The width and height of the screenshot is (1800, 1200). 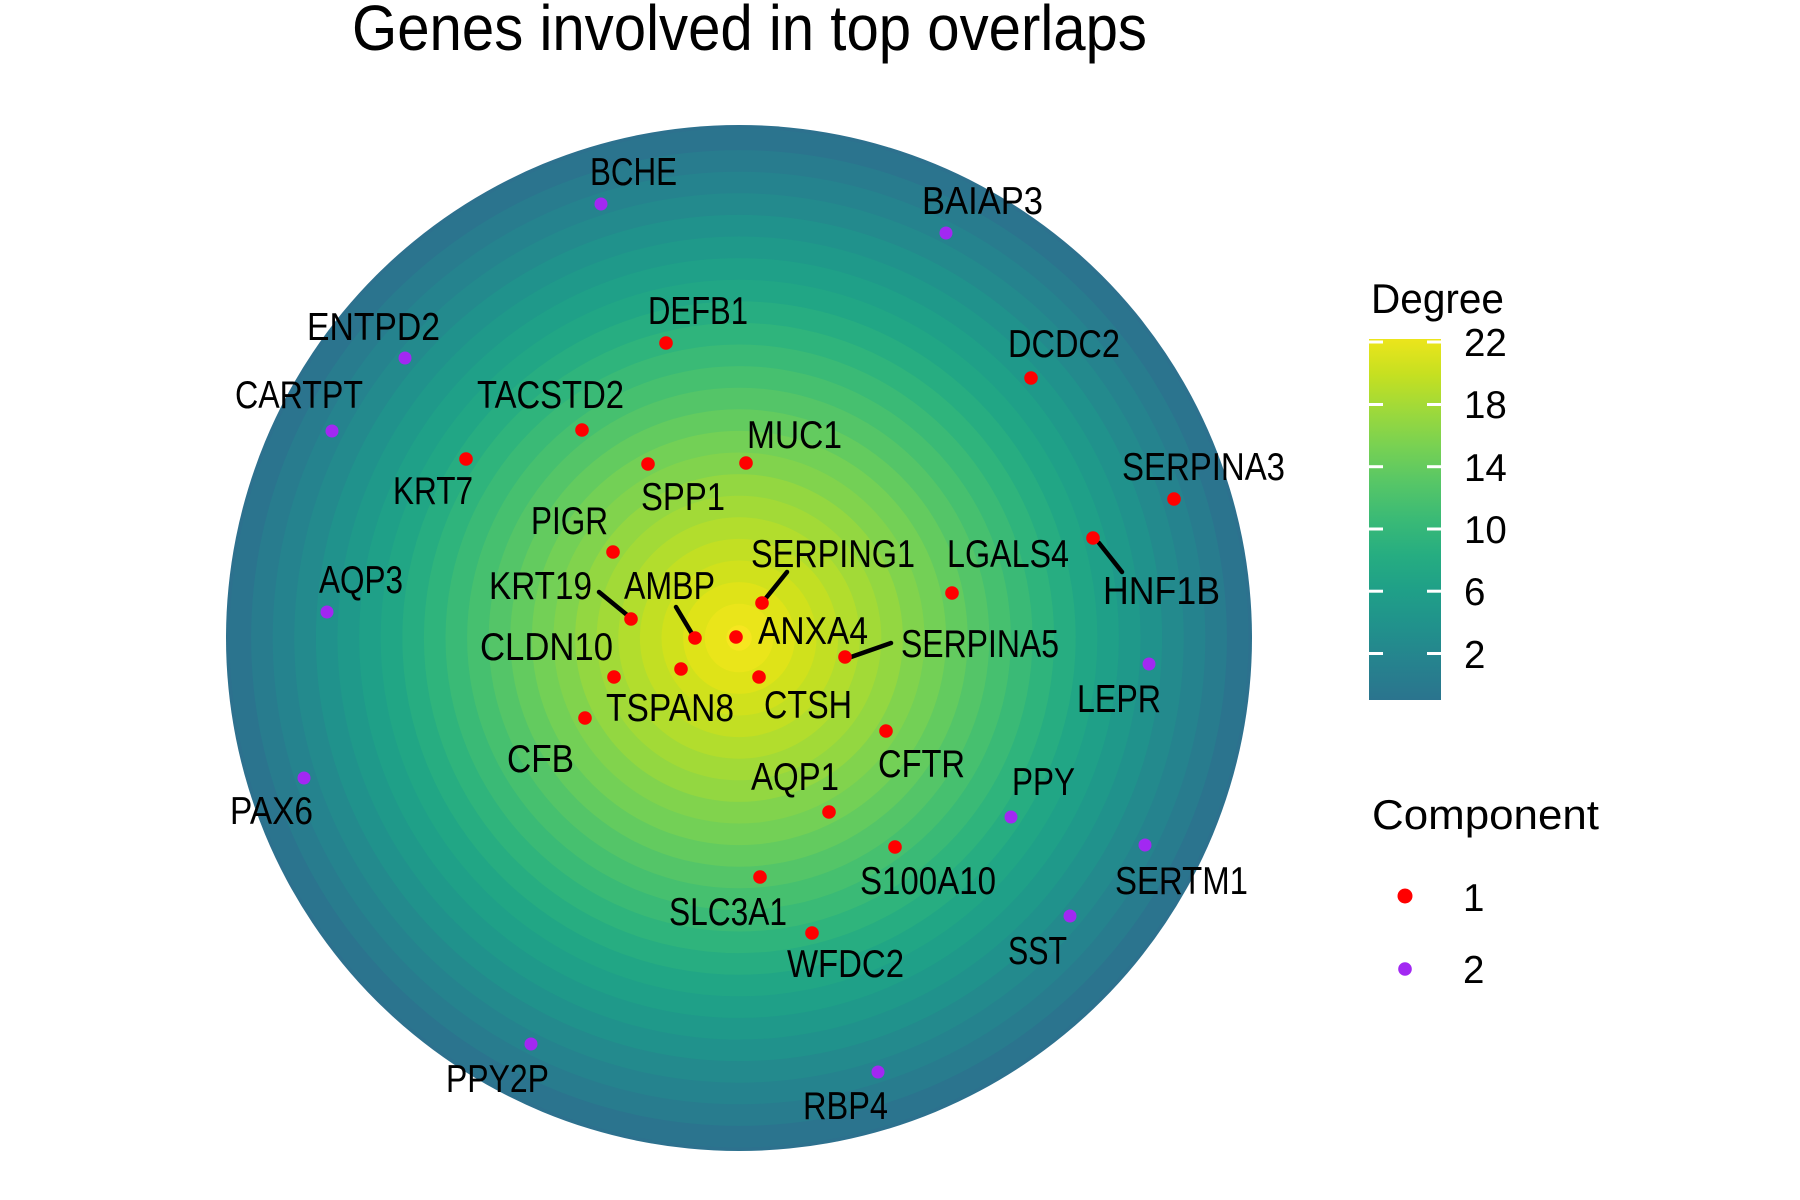 What do you see at coordinates (669, 586) in the screenshot?
I see `svg-text: AMBP` at bounding box center [669, 586].